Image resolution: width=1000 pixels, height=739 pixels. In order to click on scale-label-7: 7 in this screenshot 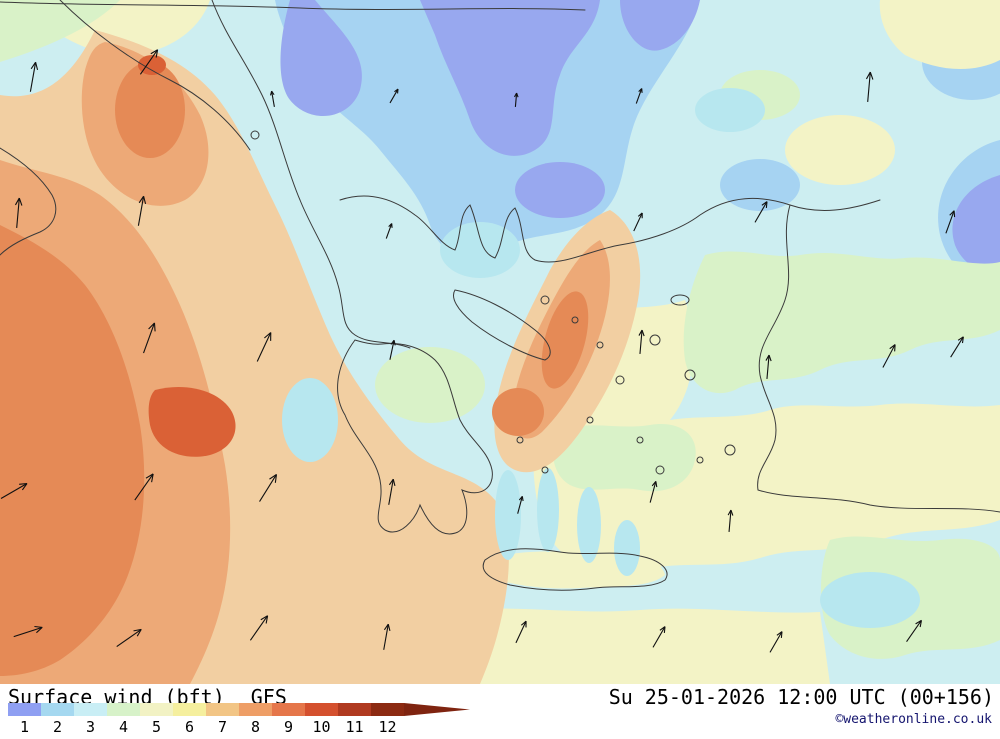, I will do `click(222, 726)`.